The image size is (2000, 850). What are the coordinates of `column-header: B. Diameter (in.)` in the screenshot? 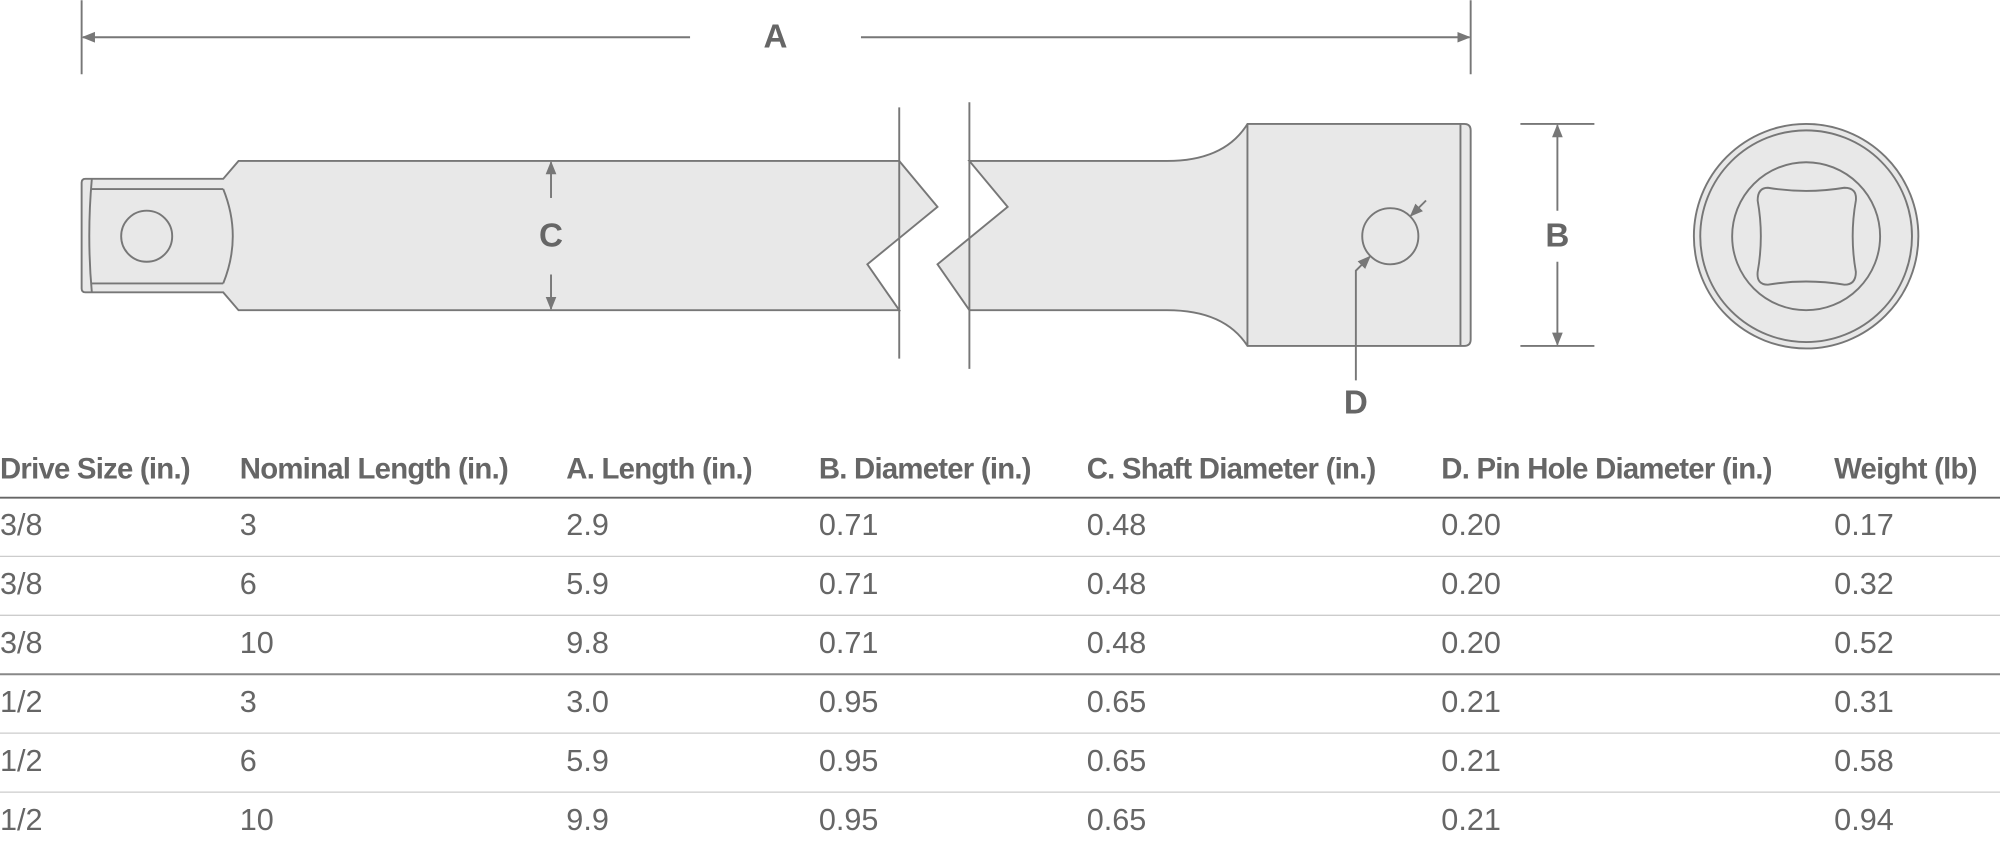 It's located at (925, 469).